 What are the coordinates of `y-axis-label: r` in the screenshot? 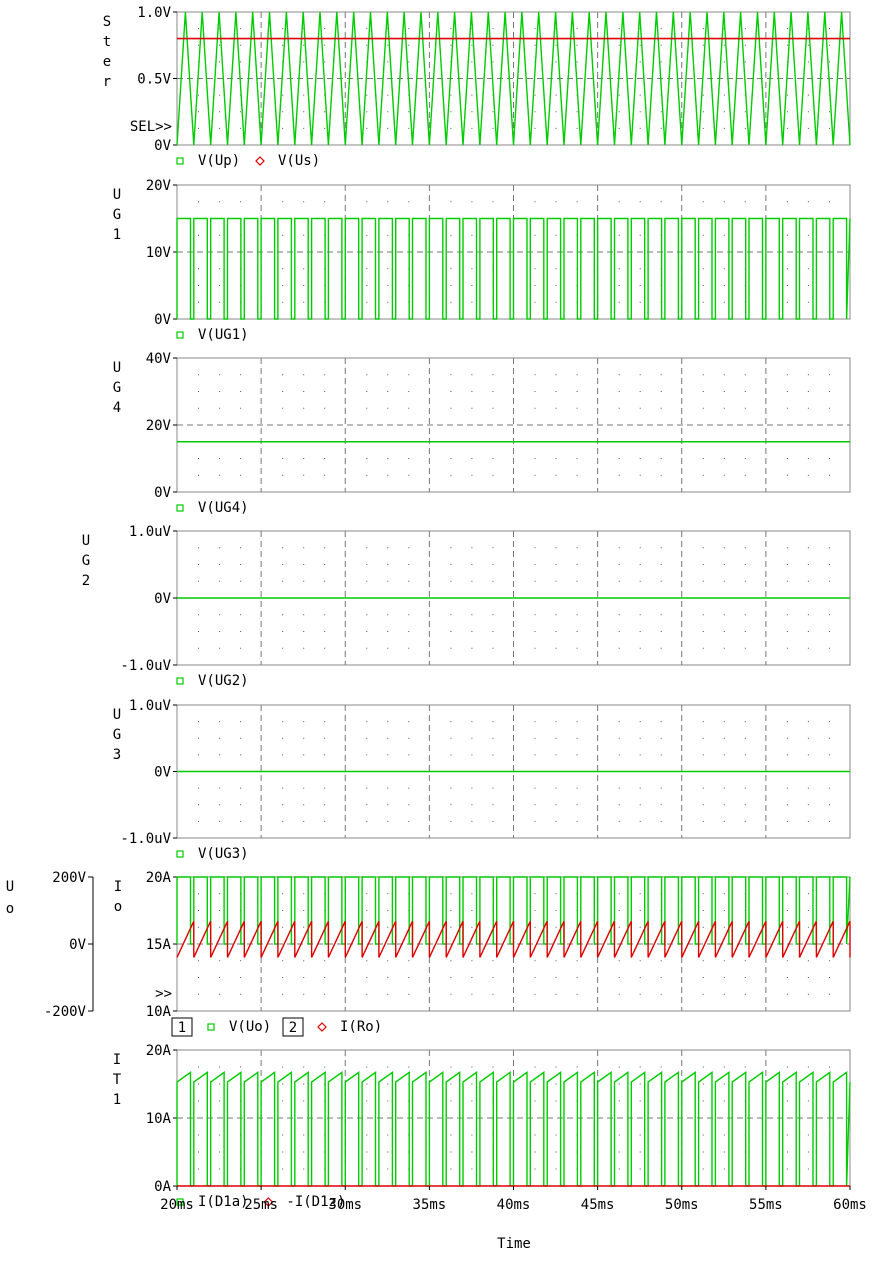 It's located at (107, 82).